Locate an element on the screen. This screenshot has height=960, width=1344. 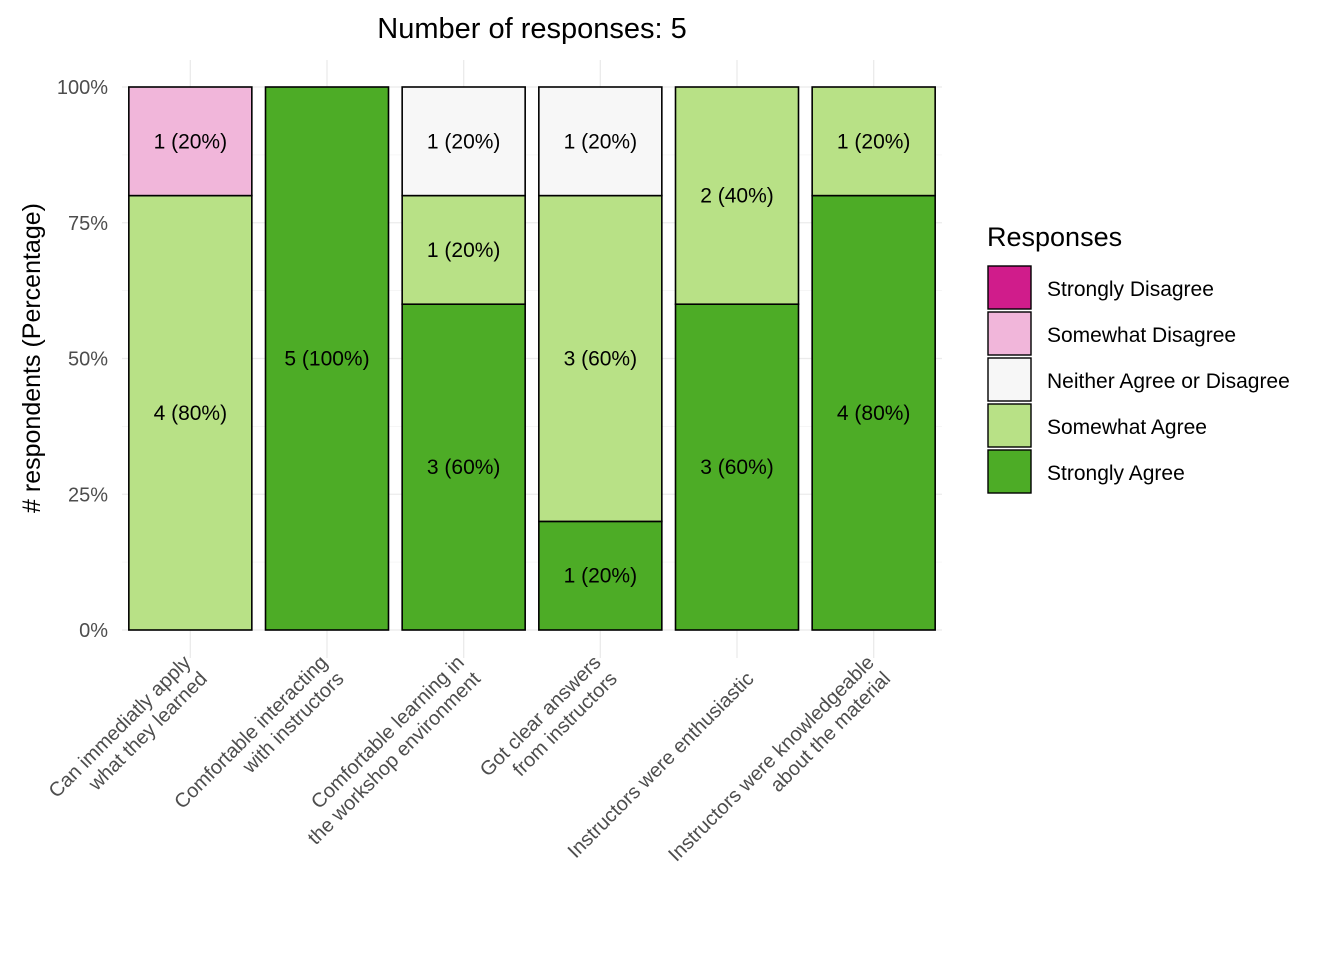
legend-entry: Strongly Disagree is located at coordinates (1130, 289).